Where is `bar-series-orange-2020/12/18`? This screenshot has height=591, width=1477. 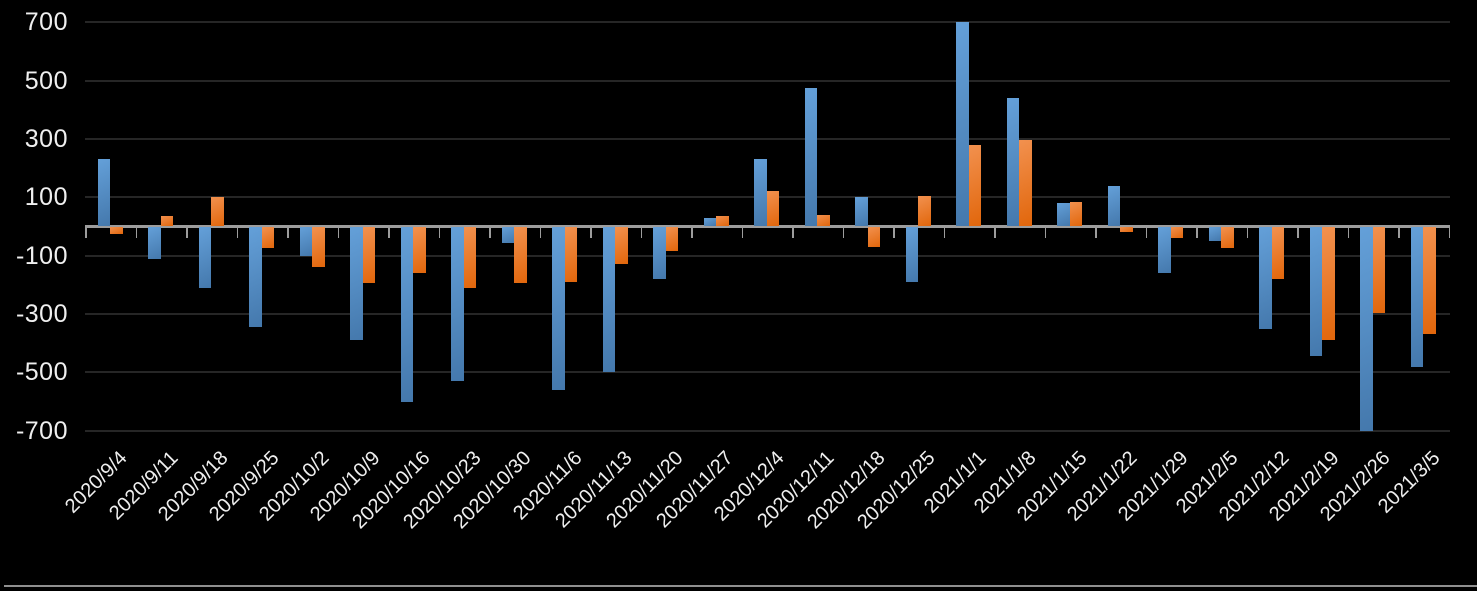 bar-series-orange-2020/12/18 is located at coordinates (874, 236).